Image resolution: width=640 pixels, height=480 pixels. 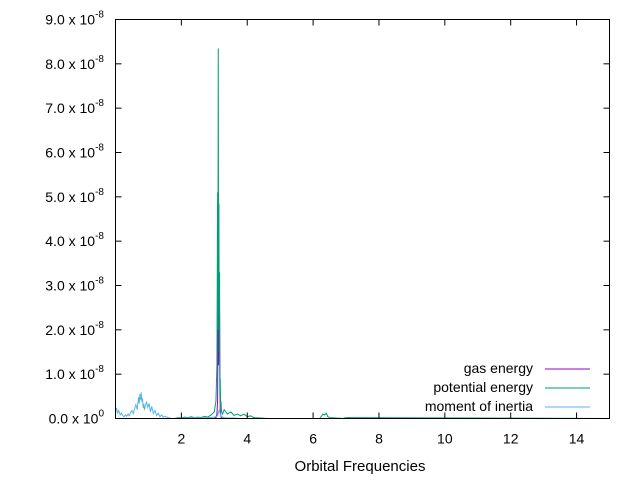 What do you see at coordinates (74, 63) in the screenshot?
I see `y-tick-label: 8.0 x 10⁻⁸` at bounding box center [74, 63].